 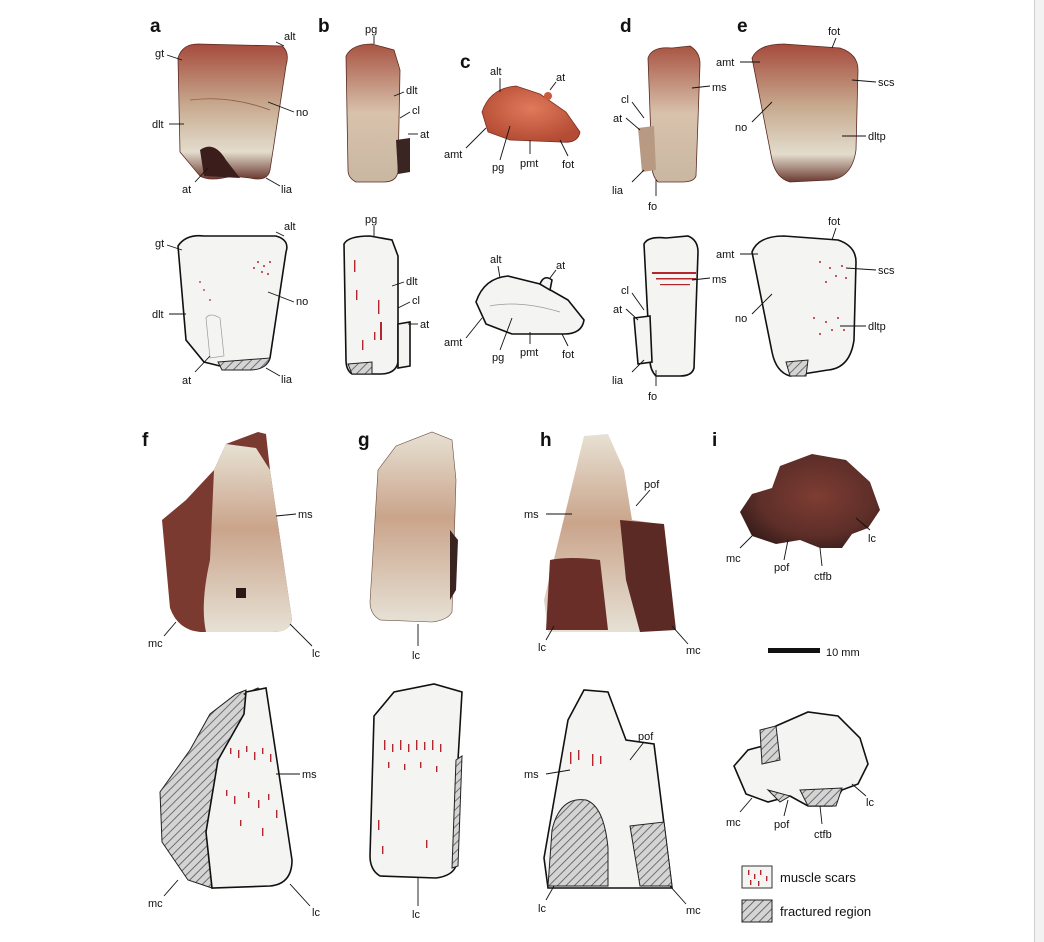 What do you see at coordinates (159, 244) in the screenshot?
I see `label-a-gt-drawing: gt` at bounding box center [159, 244].